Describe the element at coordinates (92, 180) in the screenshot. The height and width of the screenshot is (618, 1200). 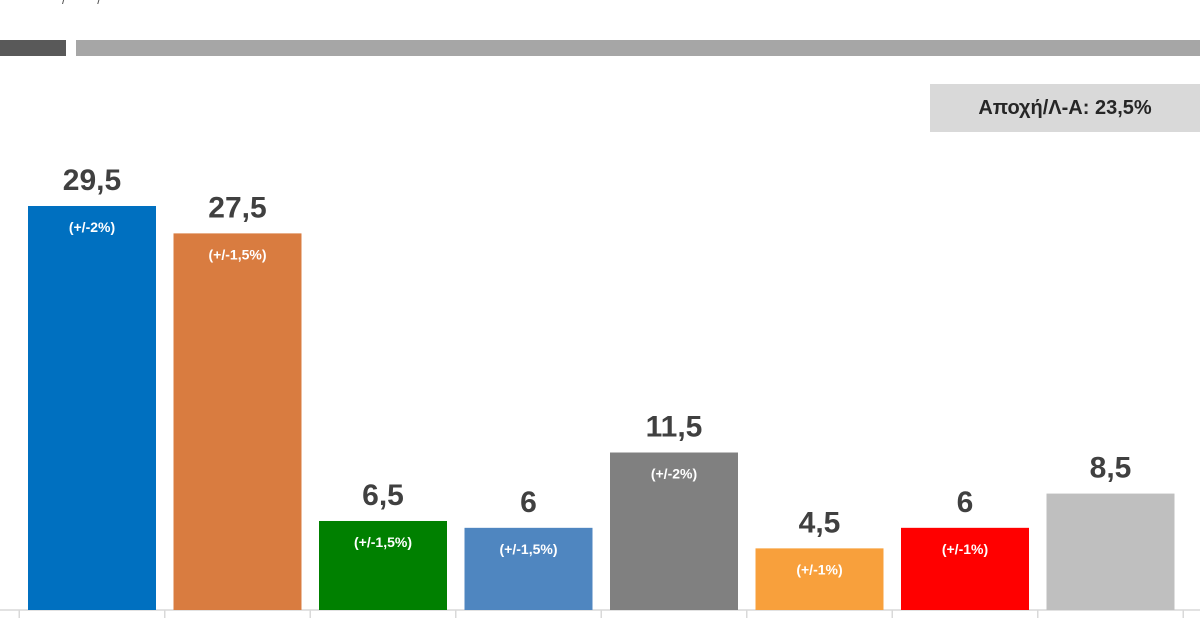
I see `bar-value-label: 29,5` at that location.